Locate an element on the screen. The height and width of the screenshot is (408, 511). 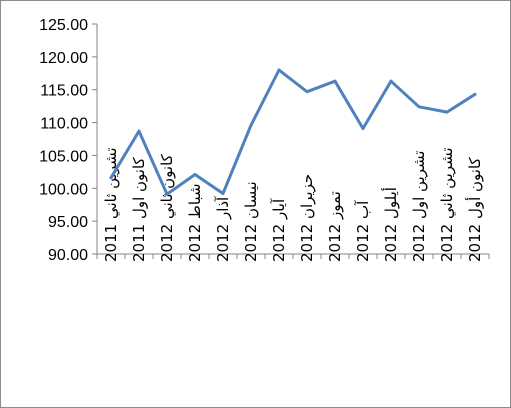
x-tick-label: تموز 2012 is located at coordinates (335, 226).